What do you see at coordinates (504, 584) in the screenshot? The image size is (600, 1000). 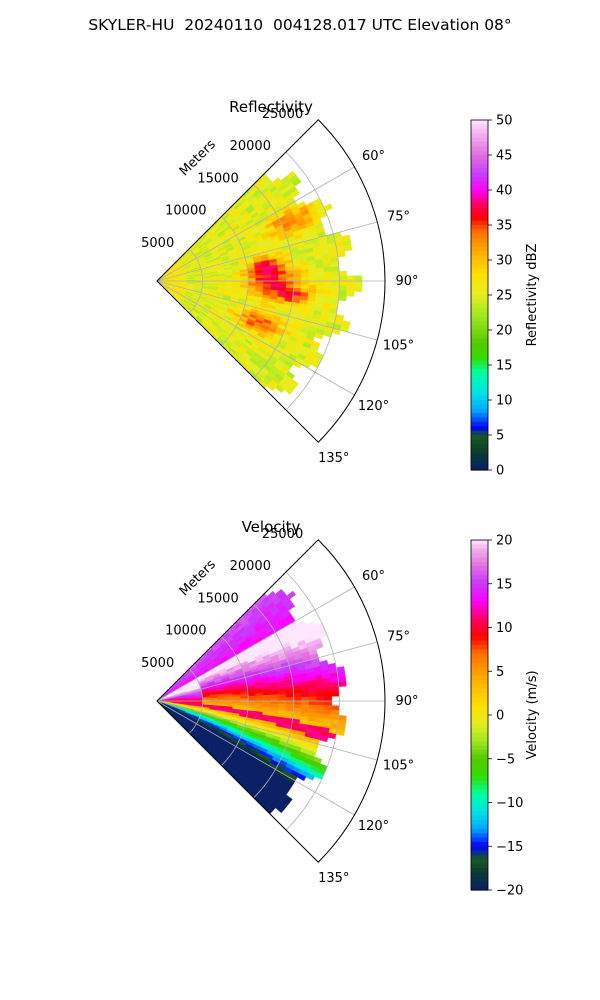 I see `colorbar-tick-label: 15` at bounding box center [504, 584].